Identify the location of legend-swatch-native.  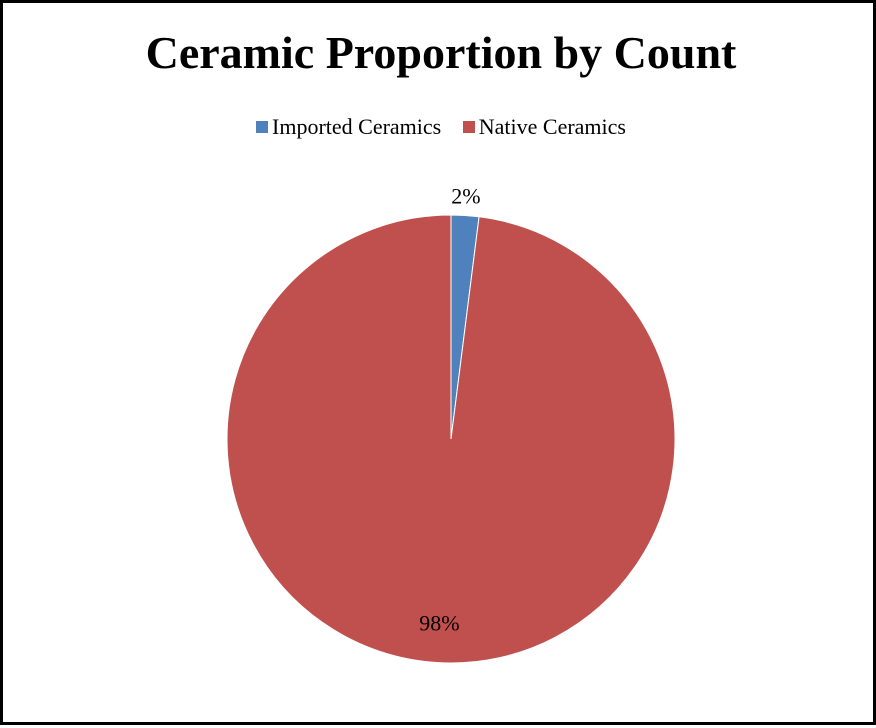
(468, 127).